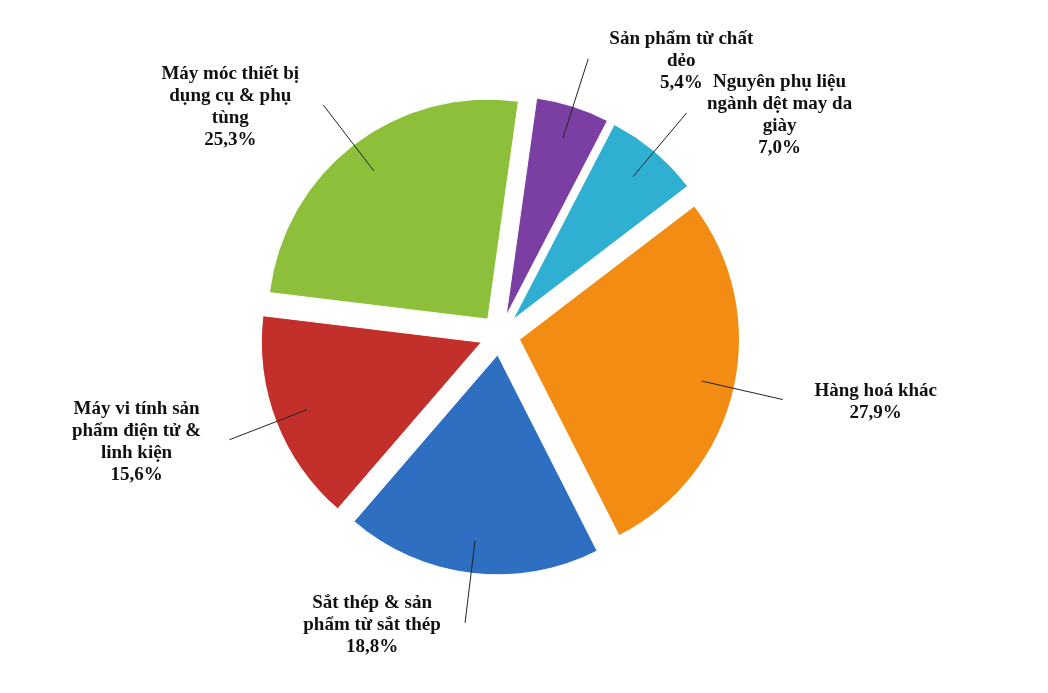 The height and width of the screenshot is (693, 1048). I want to click on data-label: 15,6%, so click(136, 473).